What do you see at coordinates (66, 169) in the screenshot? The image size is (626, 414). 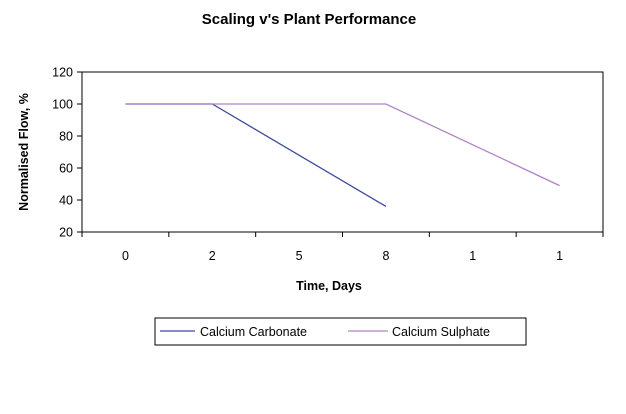 I see `y-tick-label: 60` at bounding box center [66, 169].